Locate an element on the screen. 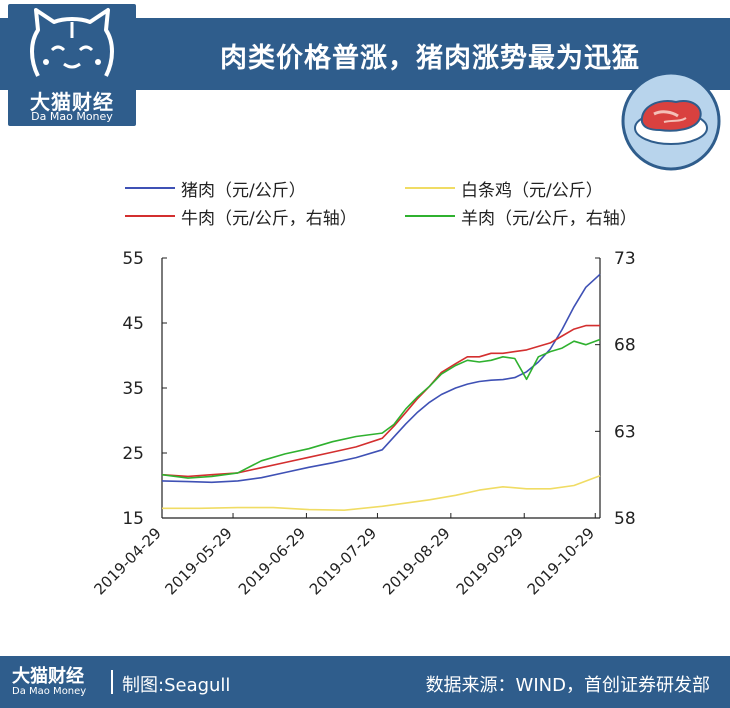  legend-swatch-pork is located at coordinates (150, 188).